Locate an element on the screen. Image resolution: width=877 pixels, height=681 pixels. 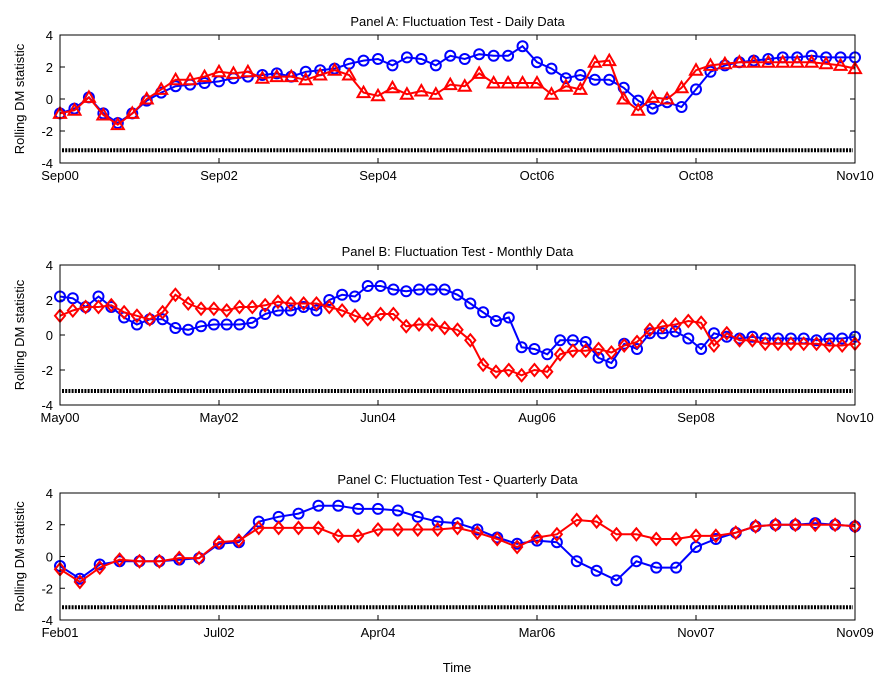
y-tick-label: 2 is located at coordinates (49, 67).